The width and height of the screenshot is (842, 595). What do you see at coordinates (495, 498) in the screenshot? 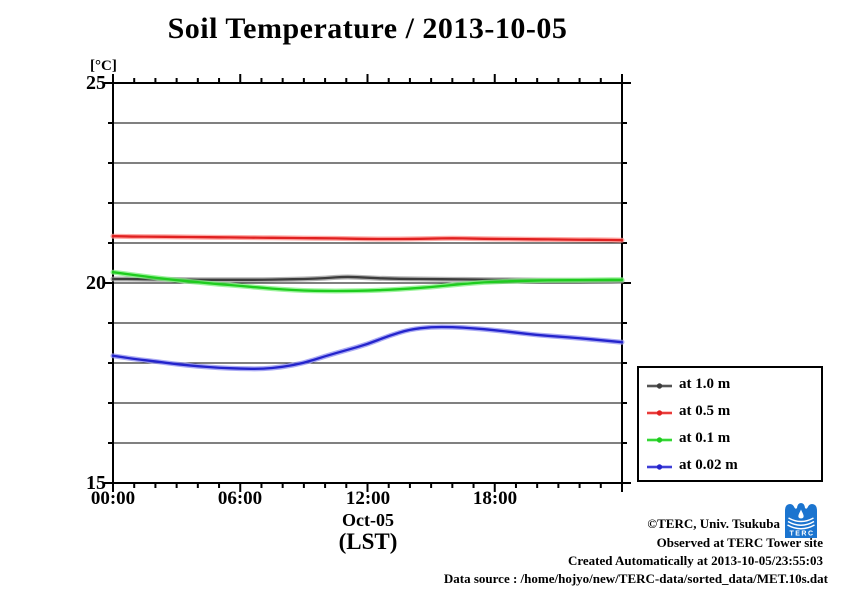
I see `x-tick-label-1800: 18:00` at bounding box center [495, 498].